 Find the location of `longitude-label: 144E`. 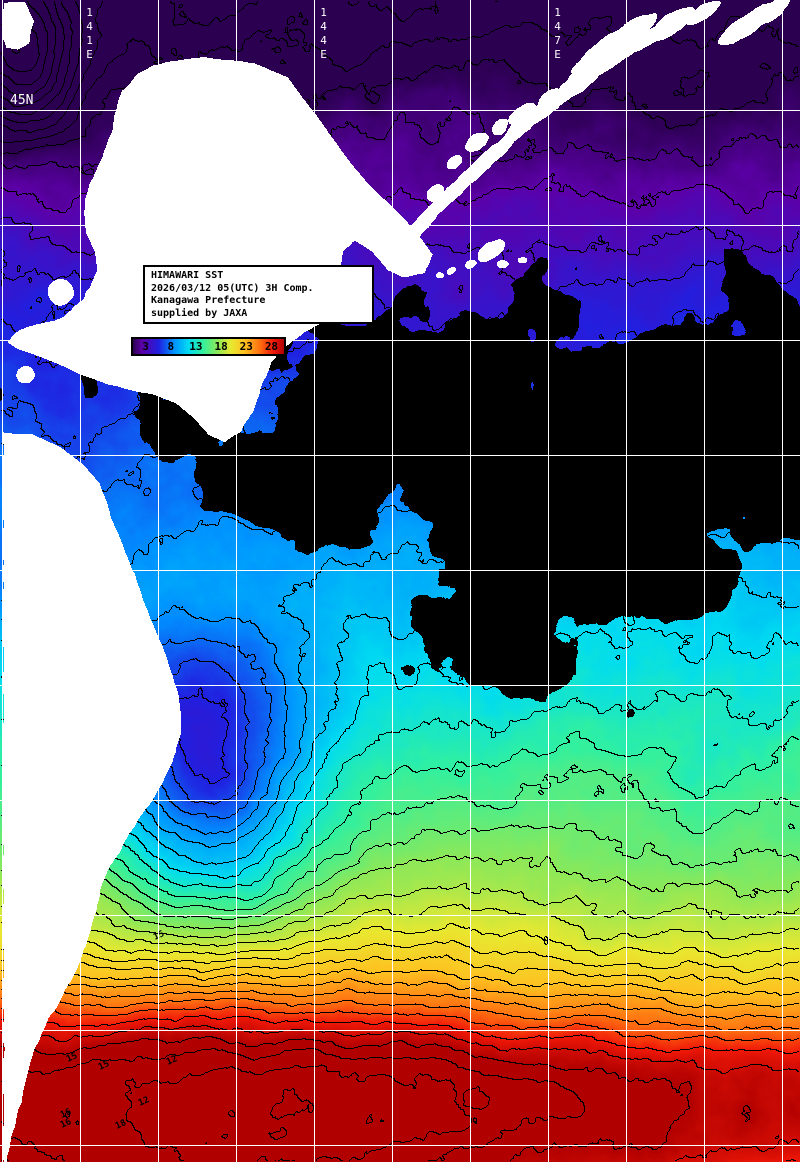

longitude-label: 144E is located at coordinates (323, 34).